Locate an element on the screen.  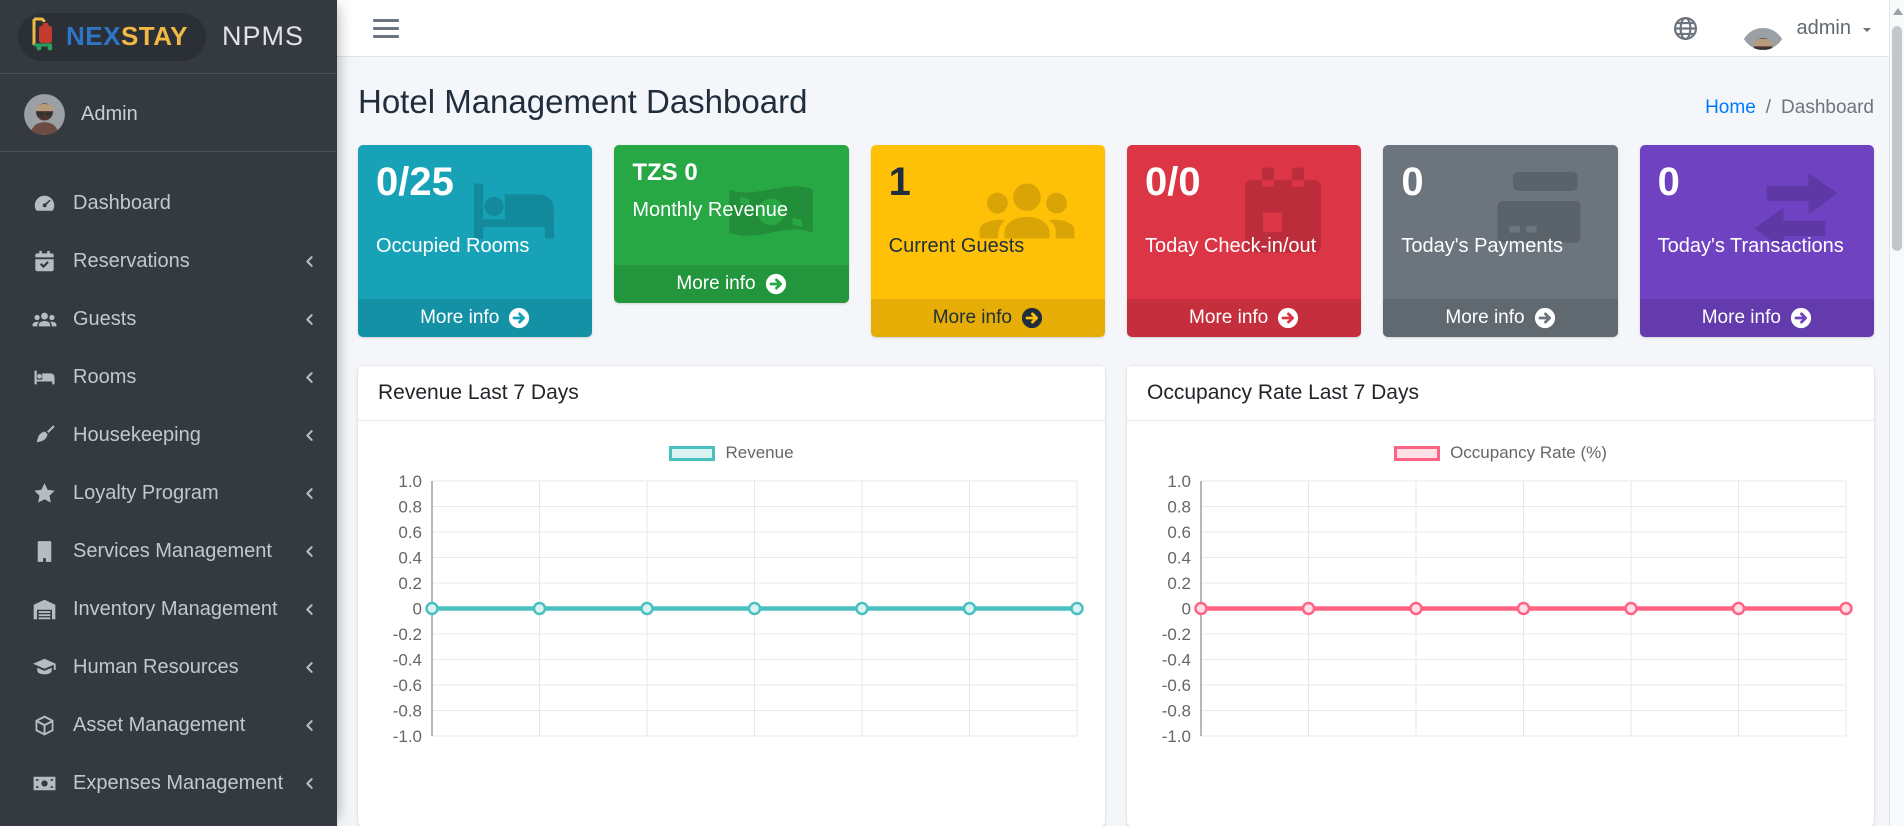
chart-legend: Occupancy Rate (%) is located at coordinates (1500, 453).